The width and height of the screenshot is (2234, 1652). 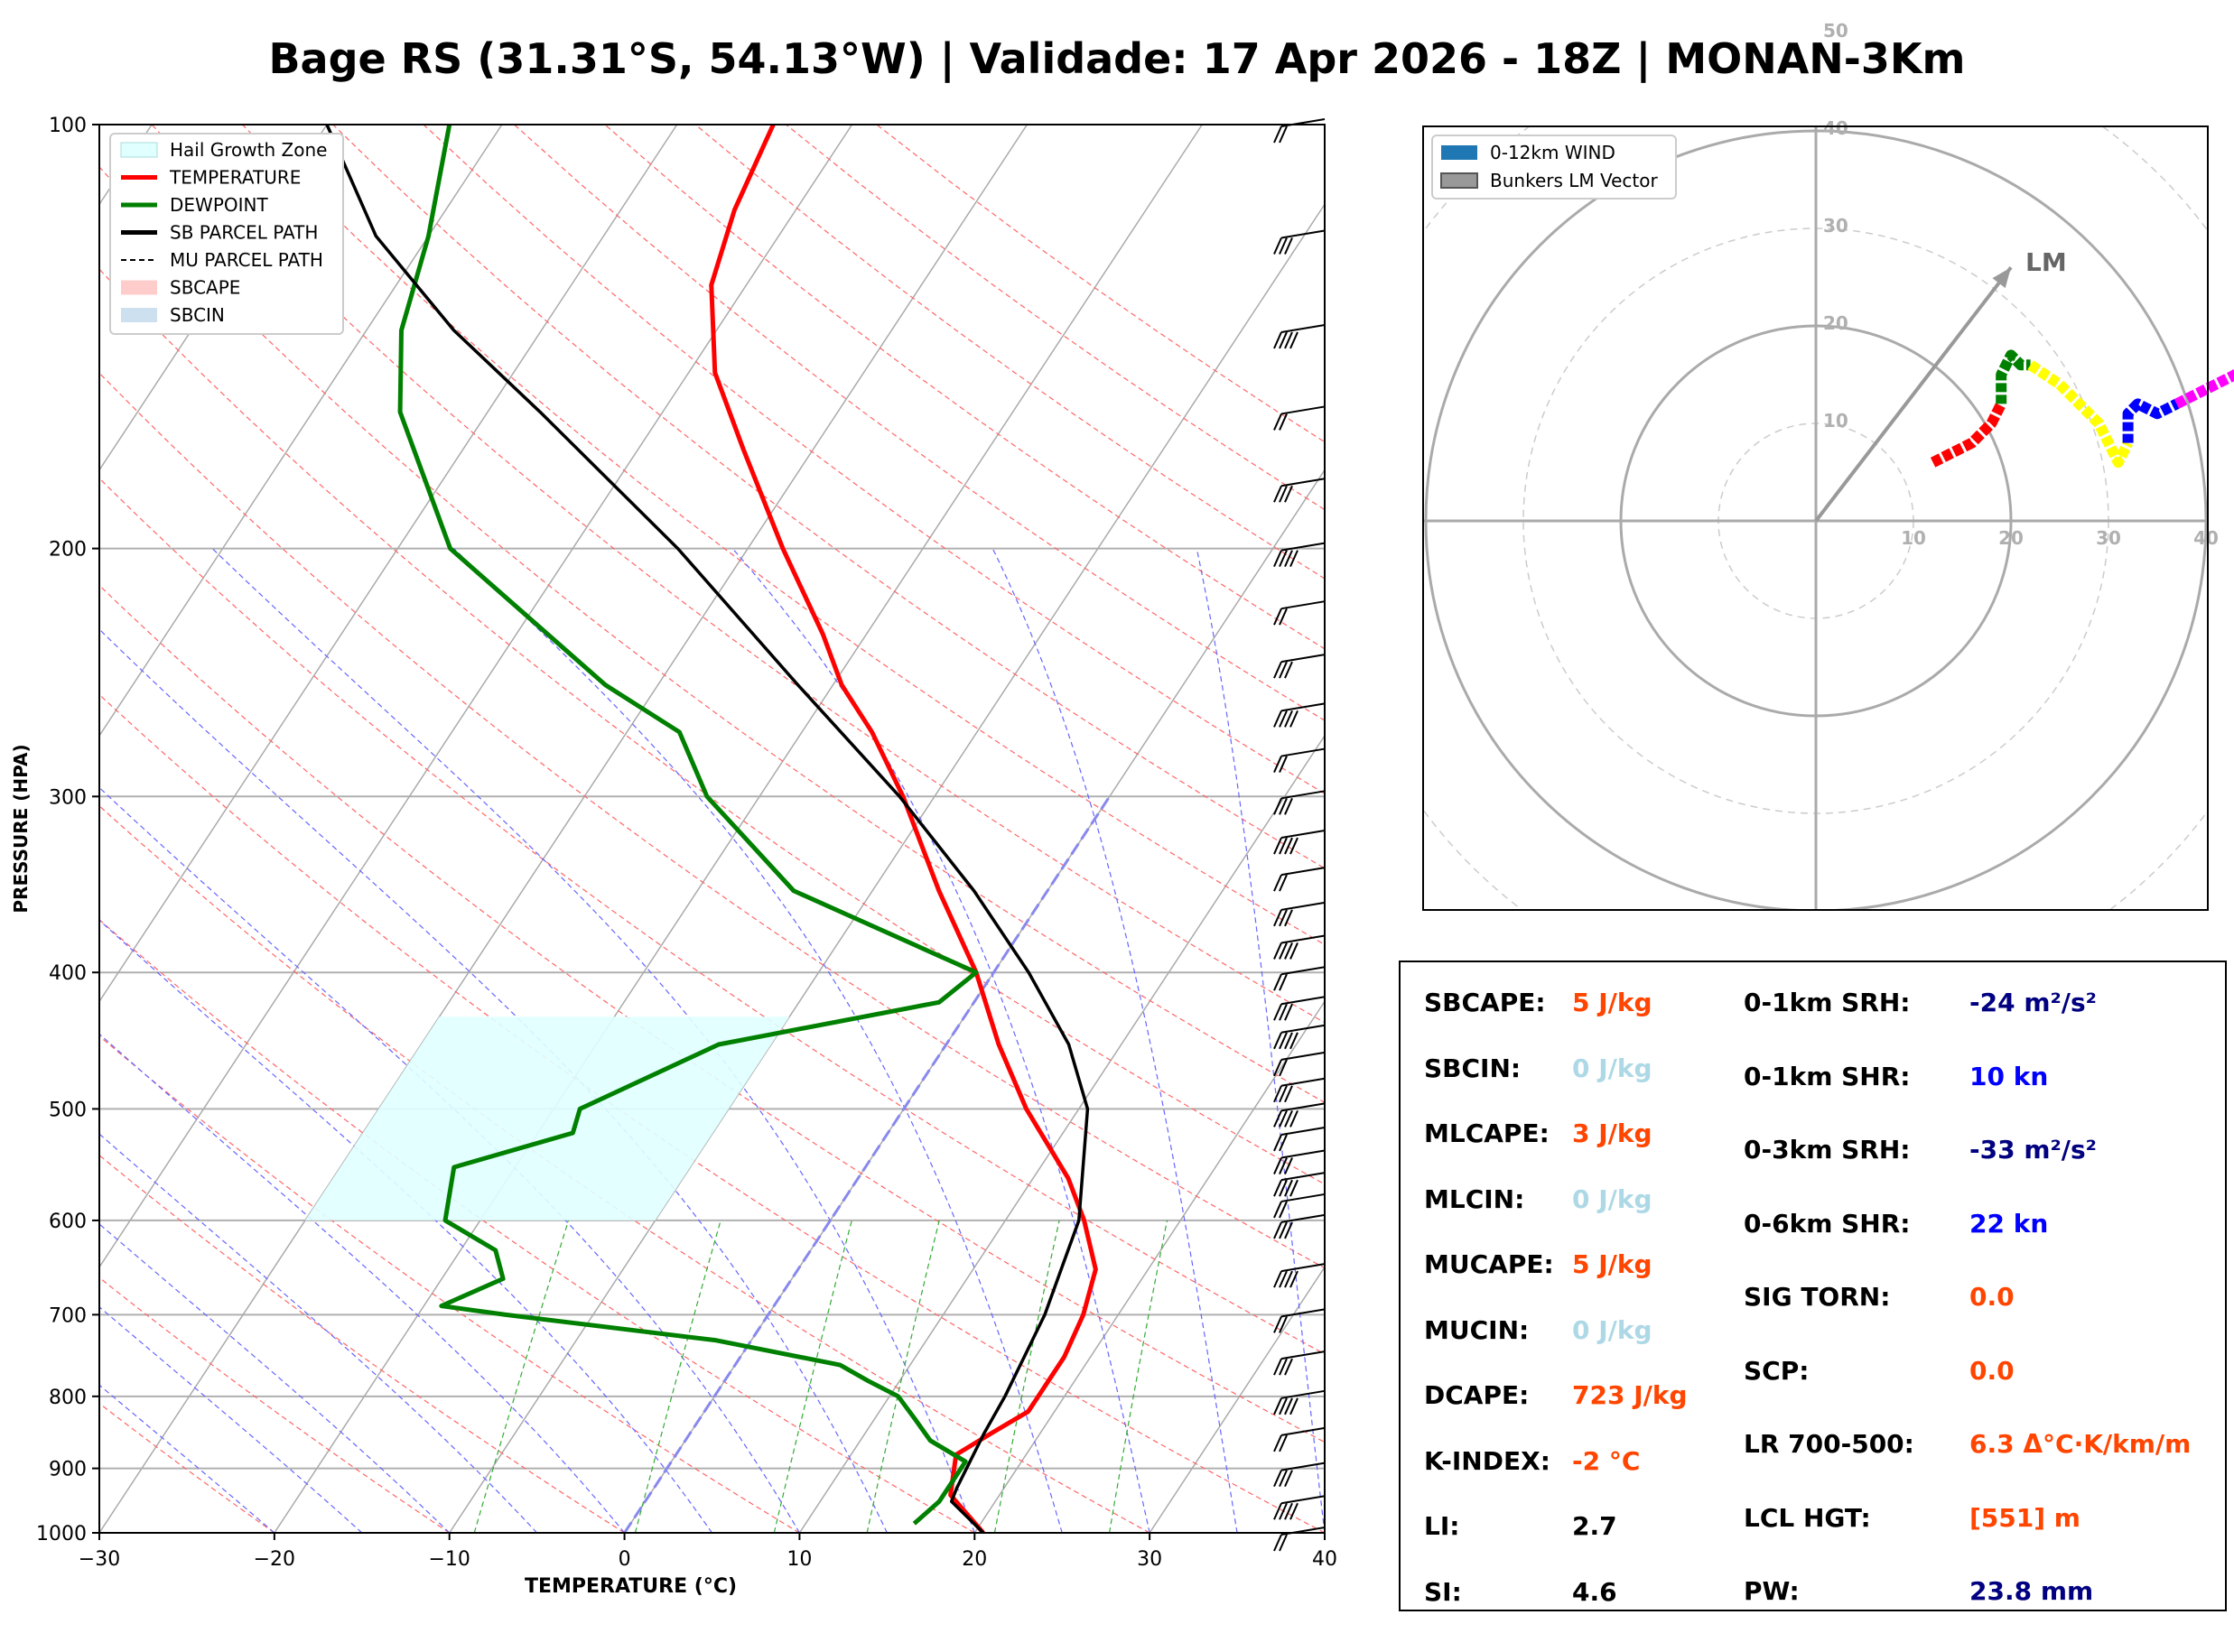 What do you see at coordinates (1149, 1559) in the screenshot?
I see `x-tick-label: 30` at bounding box center [1149, 1559].